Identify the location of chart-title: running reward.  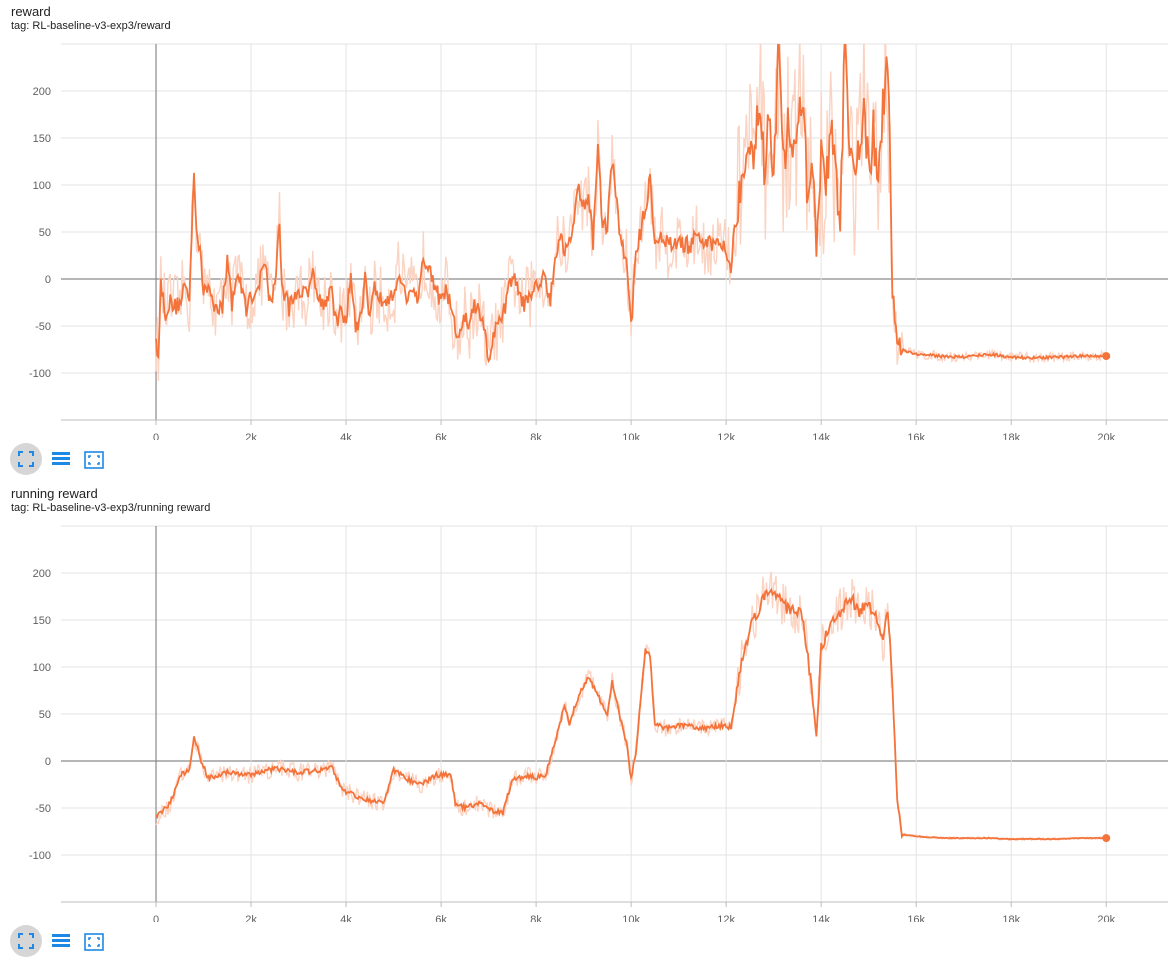
(54, 493).